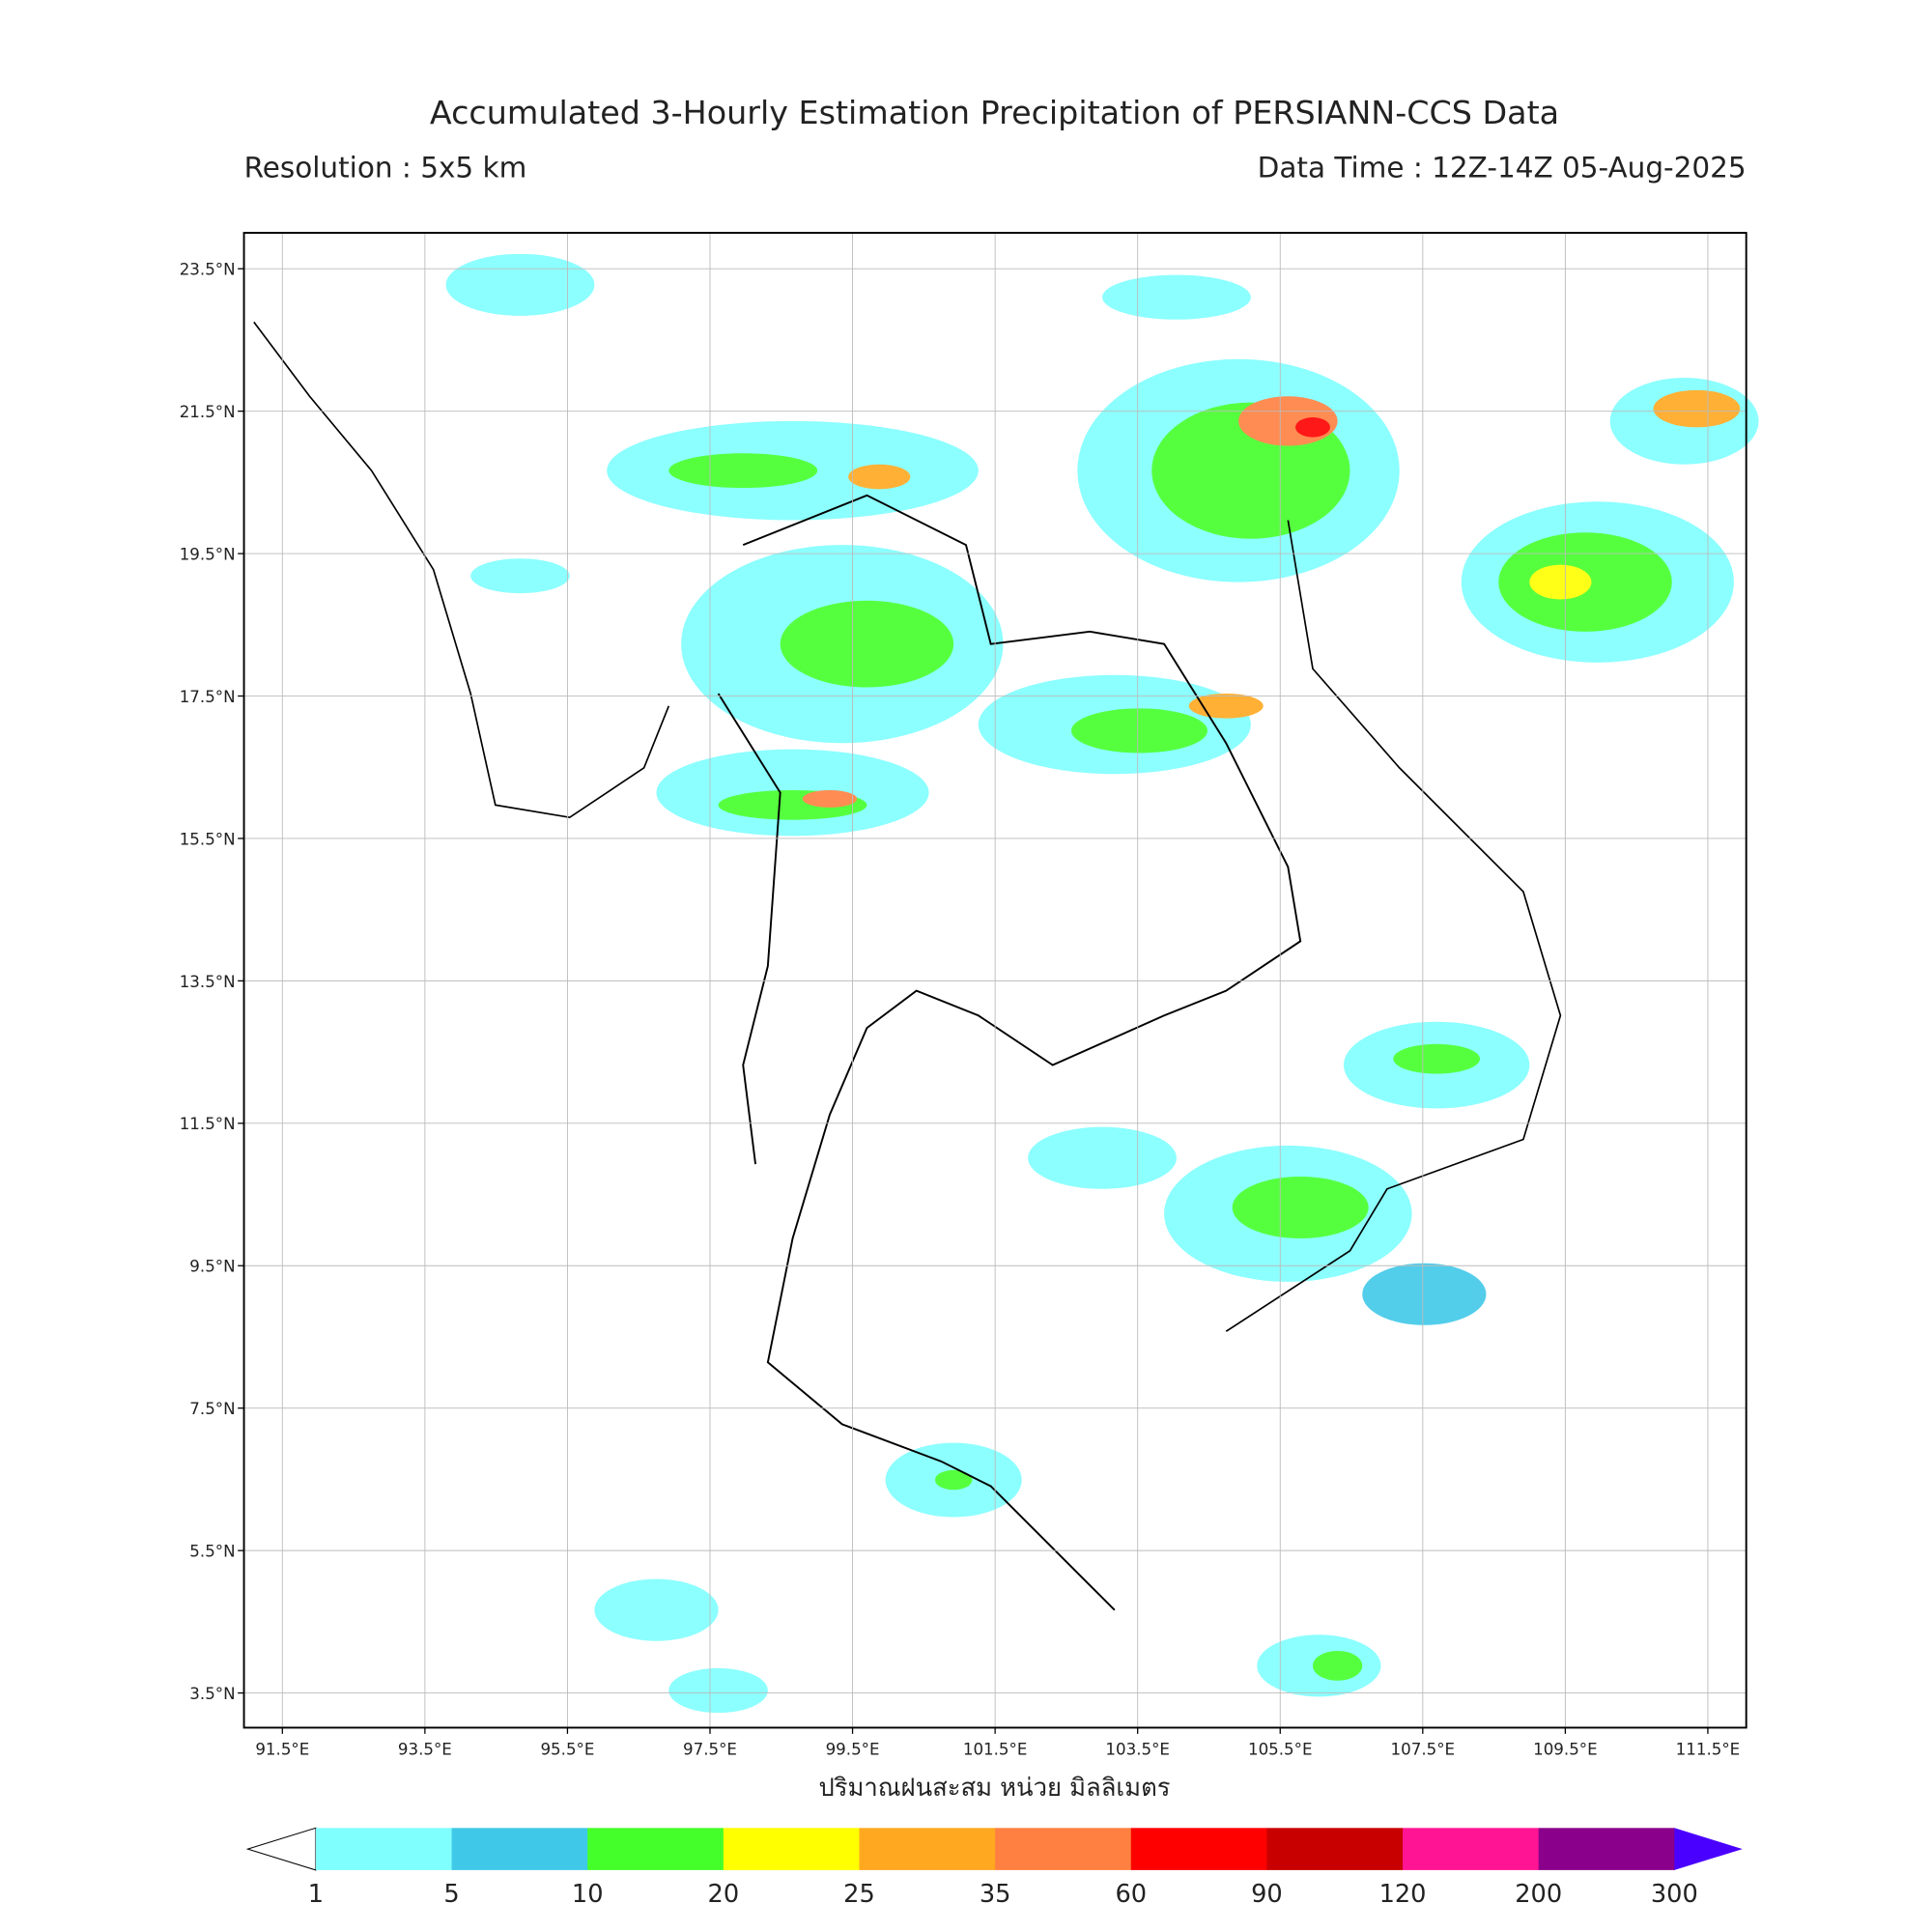 The image size is (1932, 1932). I want to click on lat-tick-label: 15.5°N, so click(208, 839).